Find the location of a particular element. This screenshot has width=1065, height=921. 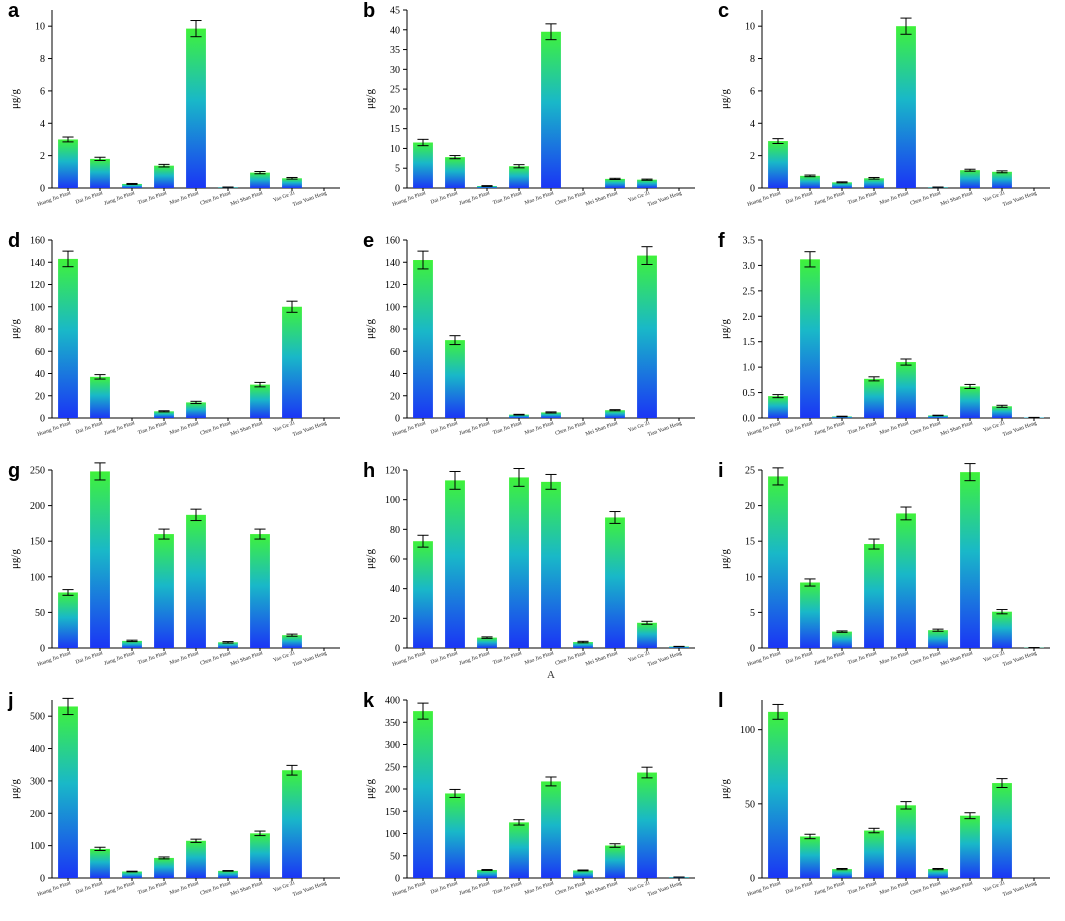

x-axis-label: A is located at coordinates (551, 675).